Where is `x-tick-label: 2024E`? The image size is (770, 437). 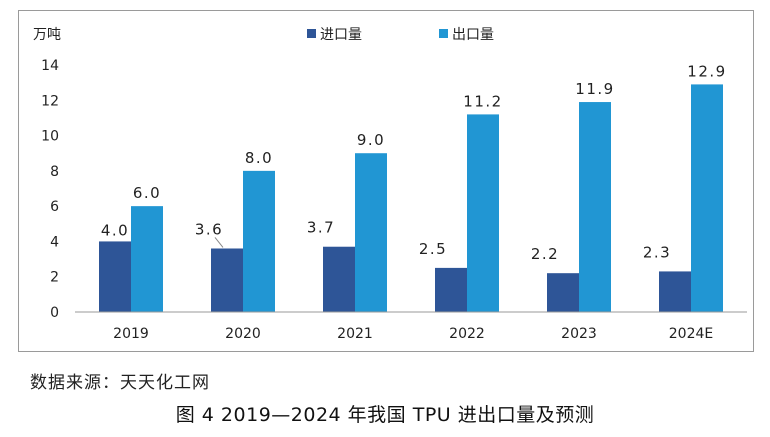 x-tick-label: 2024E is located at coordinates (691, 334).